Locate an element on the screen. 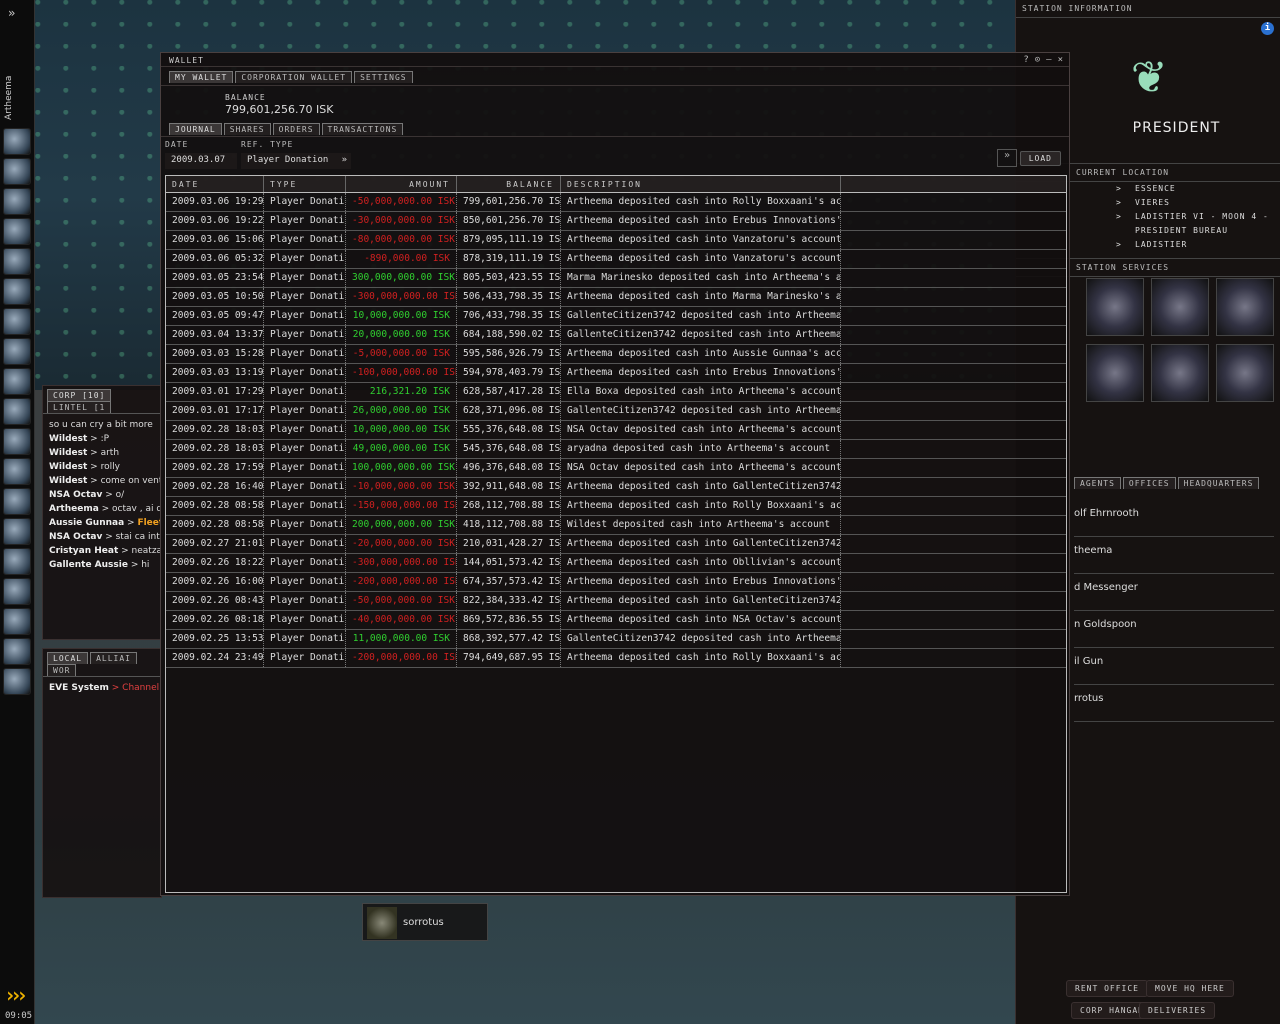  reprocessing-icon is located at coordinates (1180, 373).